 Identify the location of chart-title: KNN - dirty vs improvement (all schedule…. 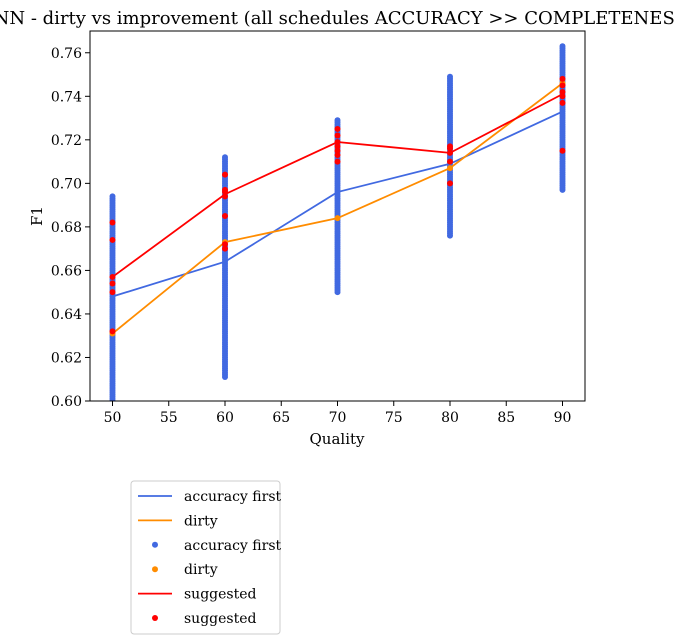
(337, 18).